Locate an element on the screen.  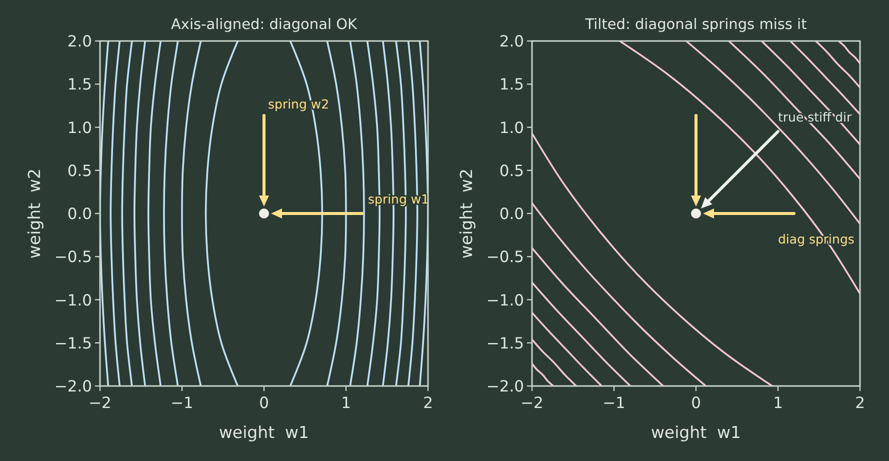
annotation: true stiff dir is located at coordinates (815, 117).